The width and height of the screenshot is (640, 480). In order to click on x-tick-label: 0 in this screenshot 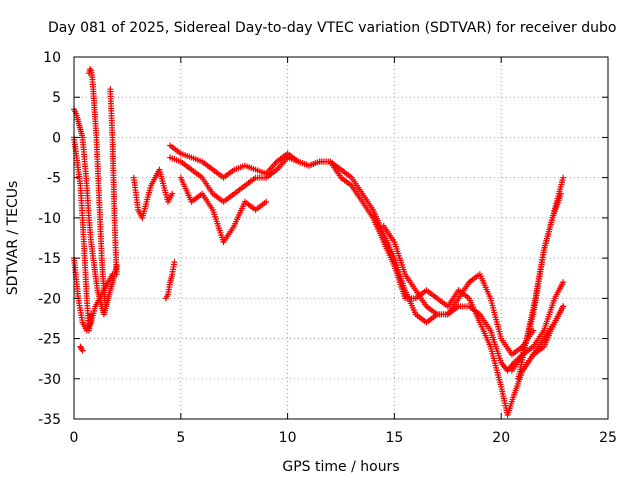, I will do `click(74, 438)`.